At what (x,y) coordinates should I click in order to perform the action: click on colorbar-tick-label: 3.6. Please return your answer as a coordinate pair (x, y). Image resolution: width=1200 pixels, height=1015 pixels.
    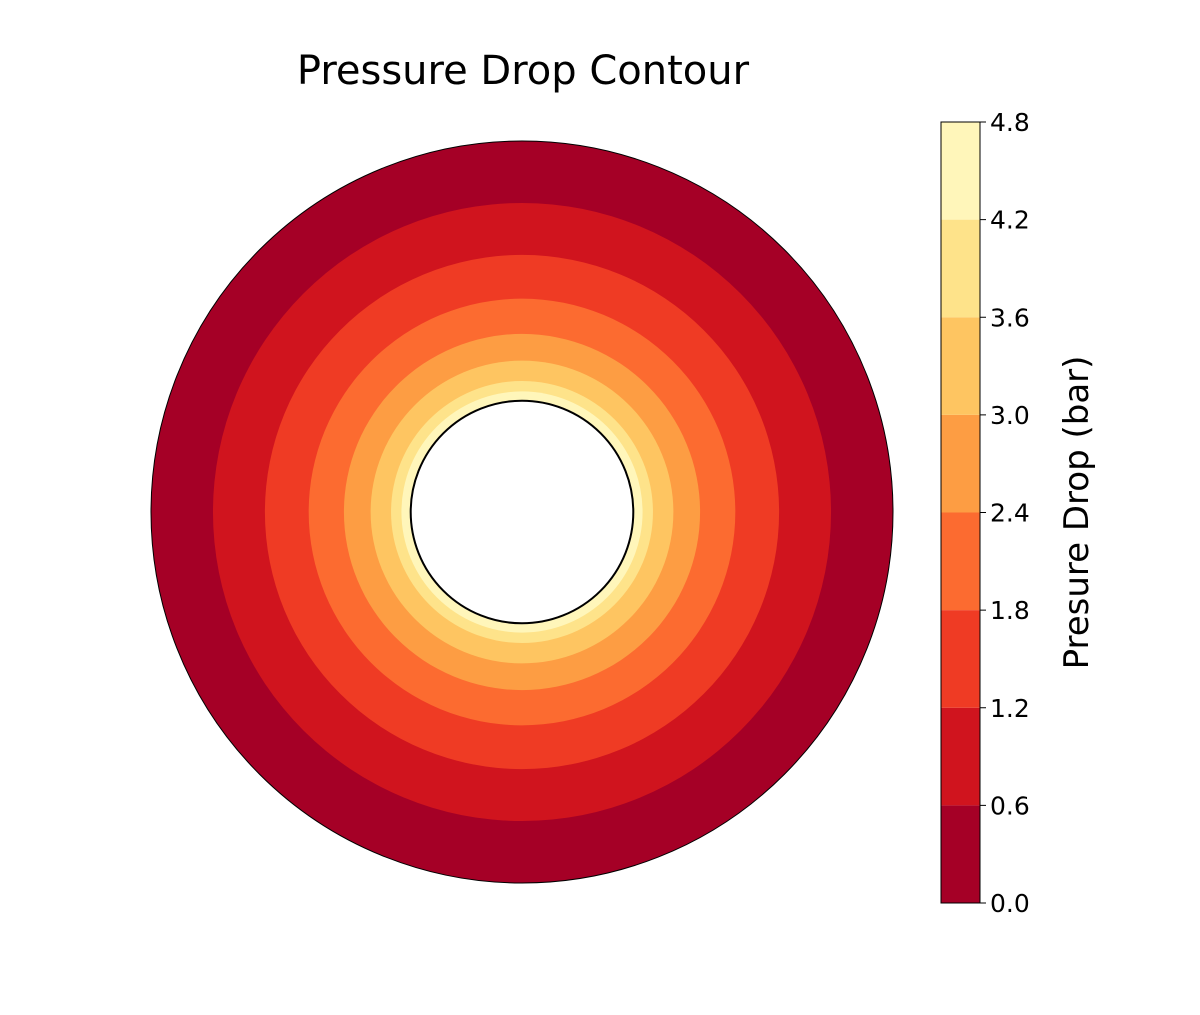
    Looking at the image, I should click on (1010, 317).